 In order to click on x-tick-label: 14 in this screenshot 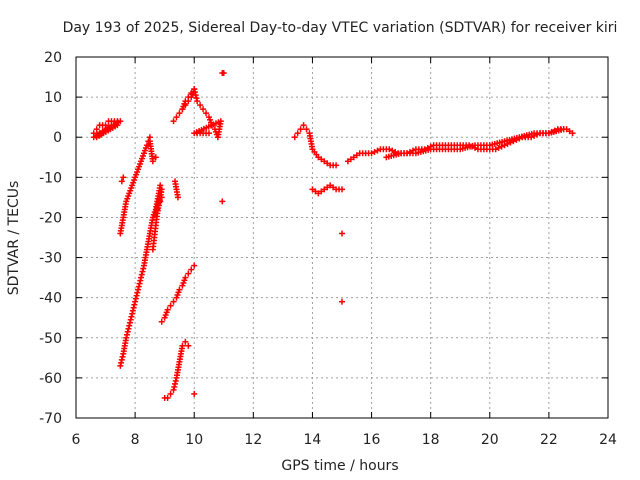, I will do `click(313, 440)`.